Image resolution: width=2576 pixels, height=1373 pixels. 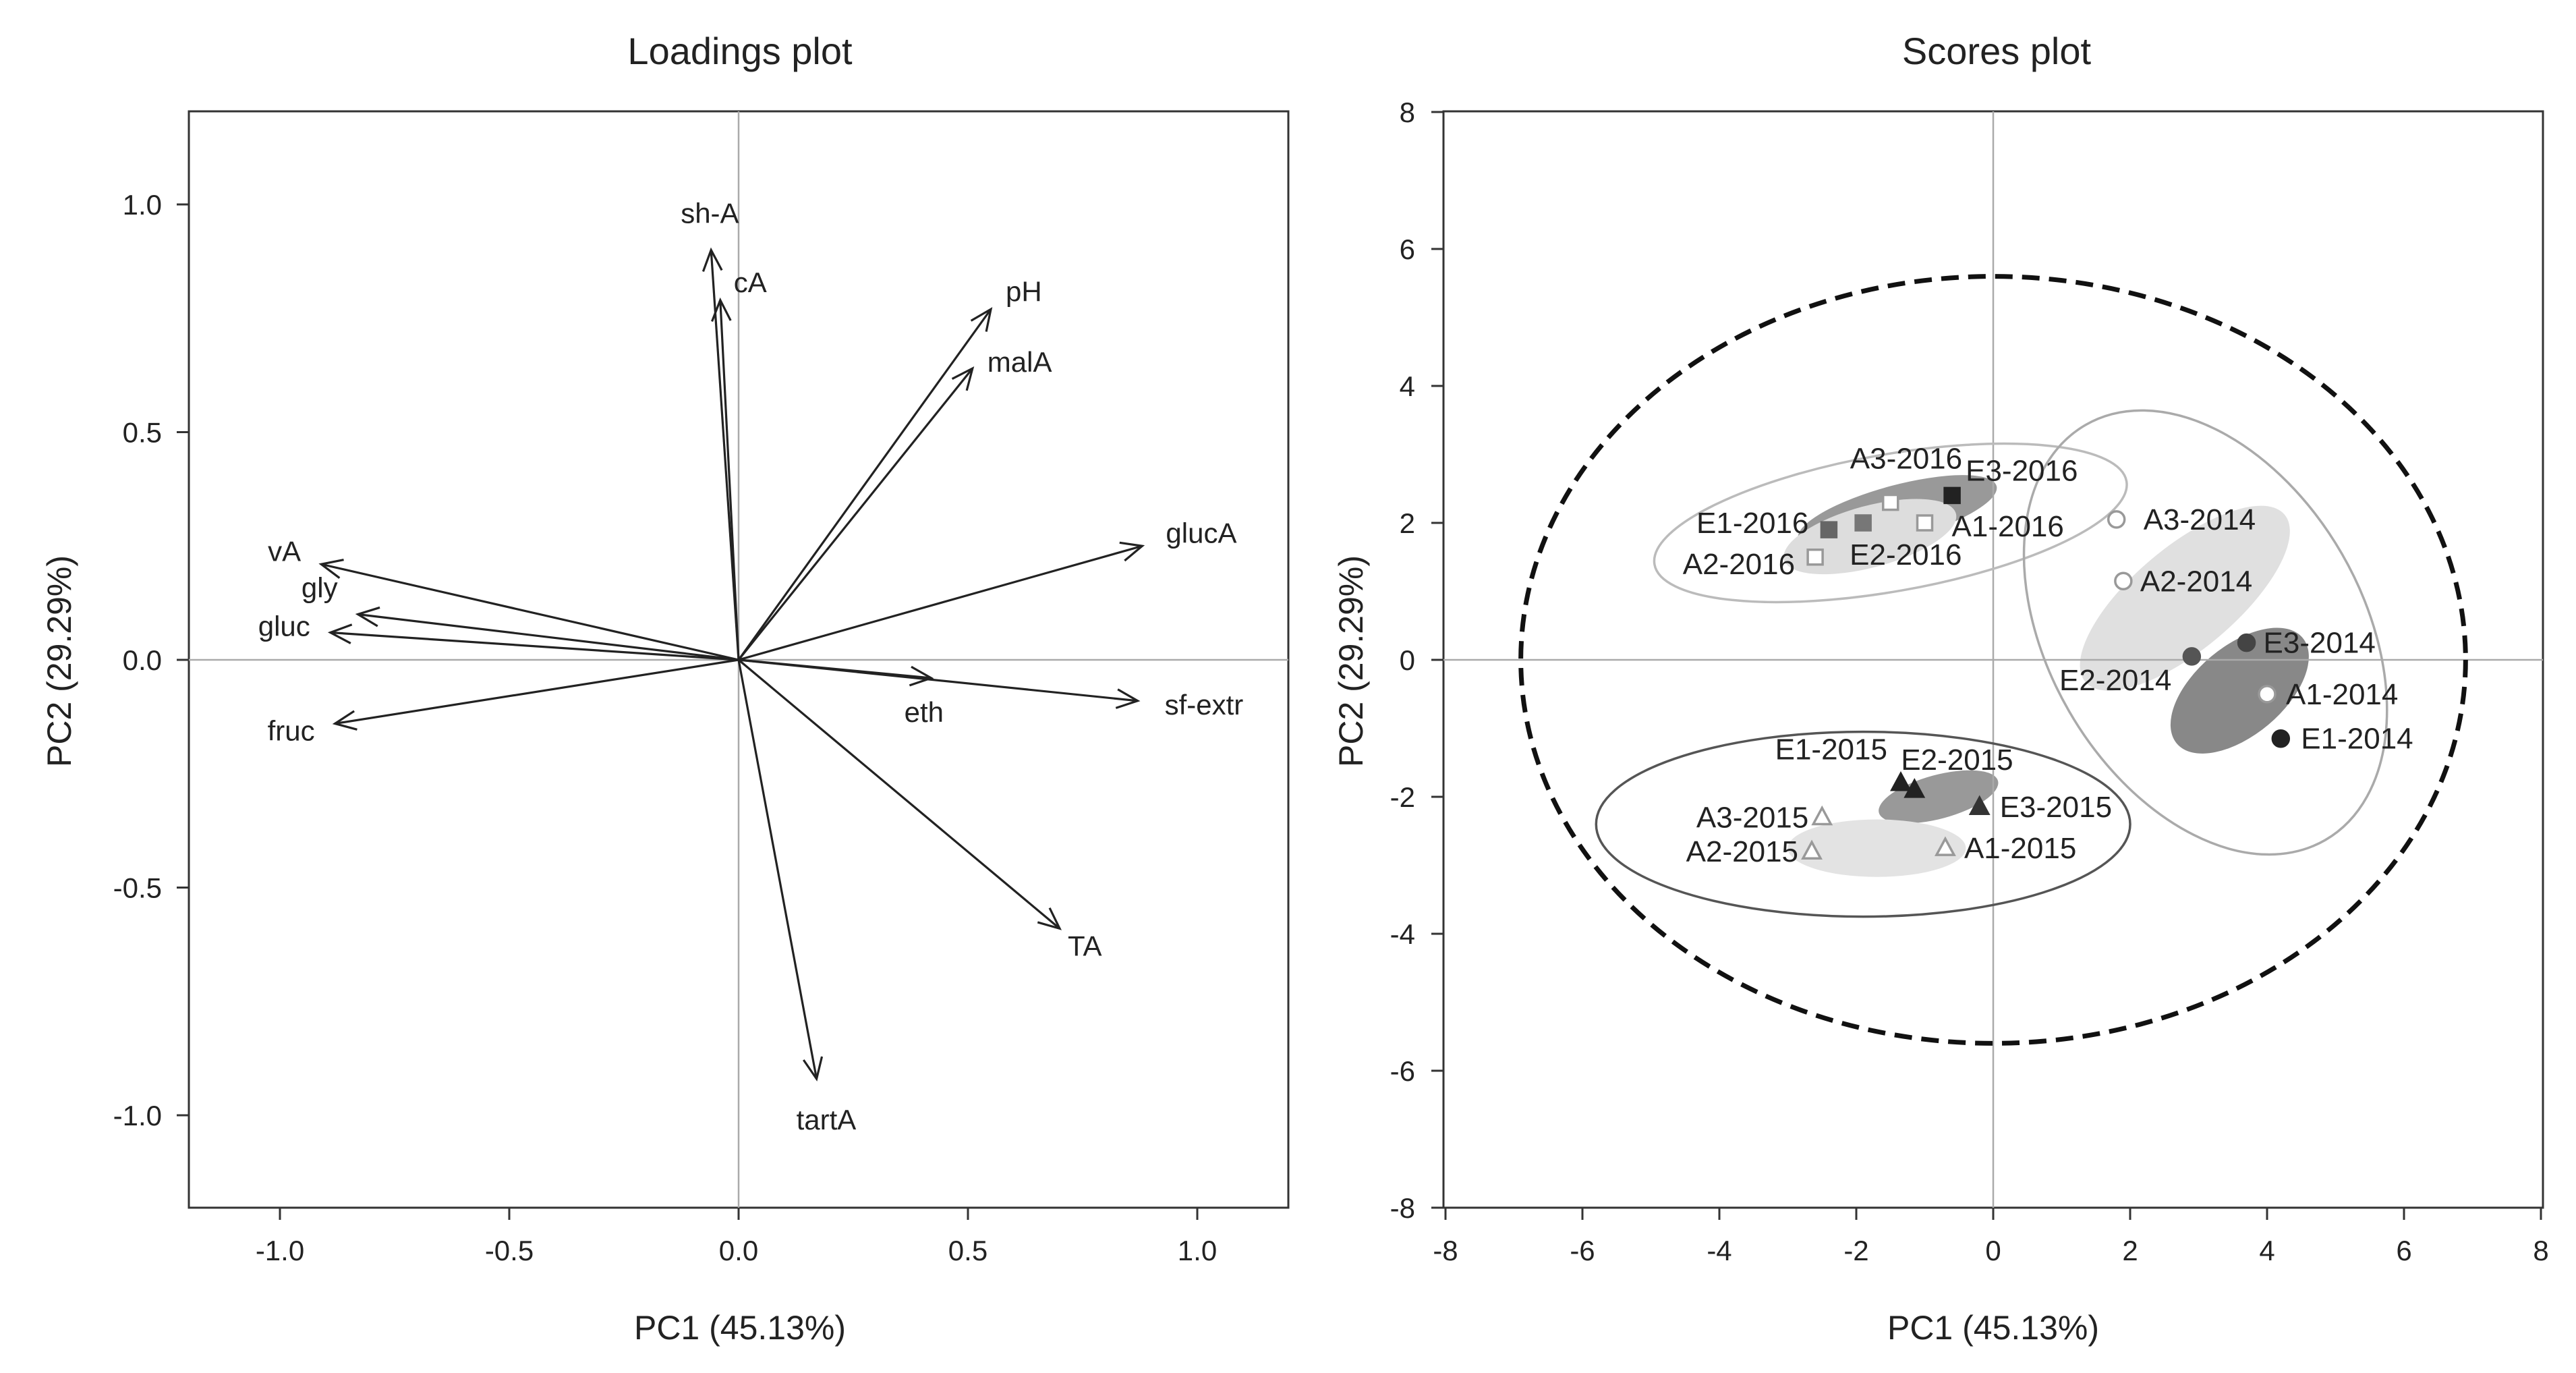 What do you see at coordinates (1407, 249) in the screenshot?
I see `scores-y-tick-label: 6` at bounding box center [1407, 249].